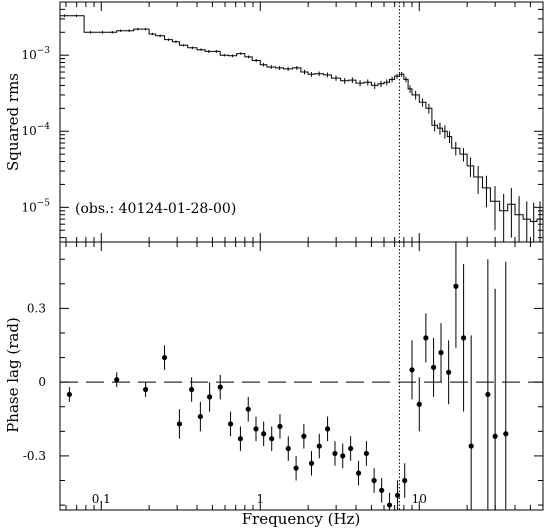 The image size is (545, 528). What do you see at coordinates (419, 499) in the screenshot?
I see `x-tick-label: 10` at bounding box center [419, 499].